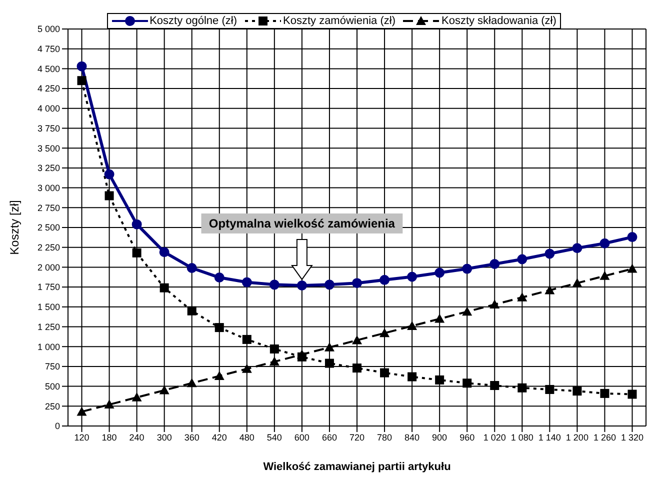 This screenshot has width=666, height=487. What do you see at coordinates (357, 467) in the screenshot?
I see `x-axis-title: Wielkość zamawianej partii artykułu` at bounding box center [357, 467].